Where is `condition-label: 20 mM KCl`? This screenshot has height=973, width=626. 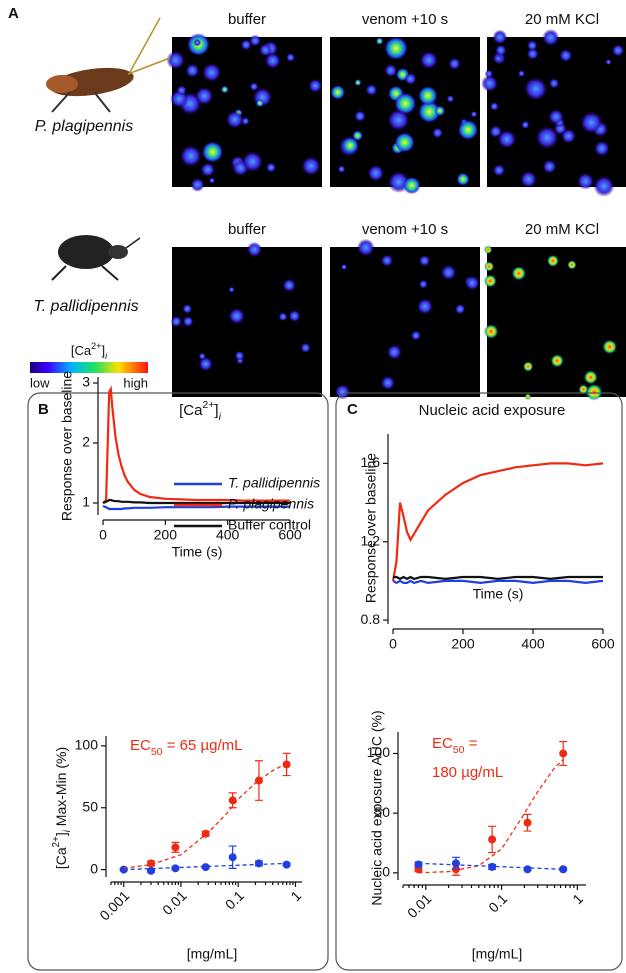 condition-label: 20 mM KCl is located at coordinates (562, 229).